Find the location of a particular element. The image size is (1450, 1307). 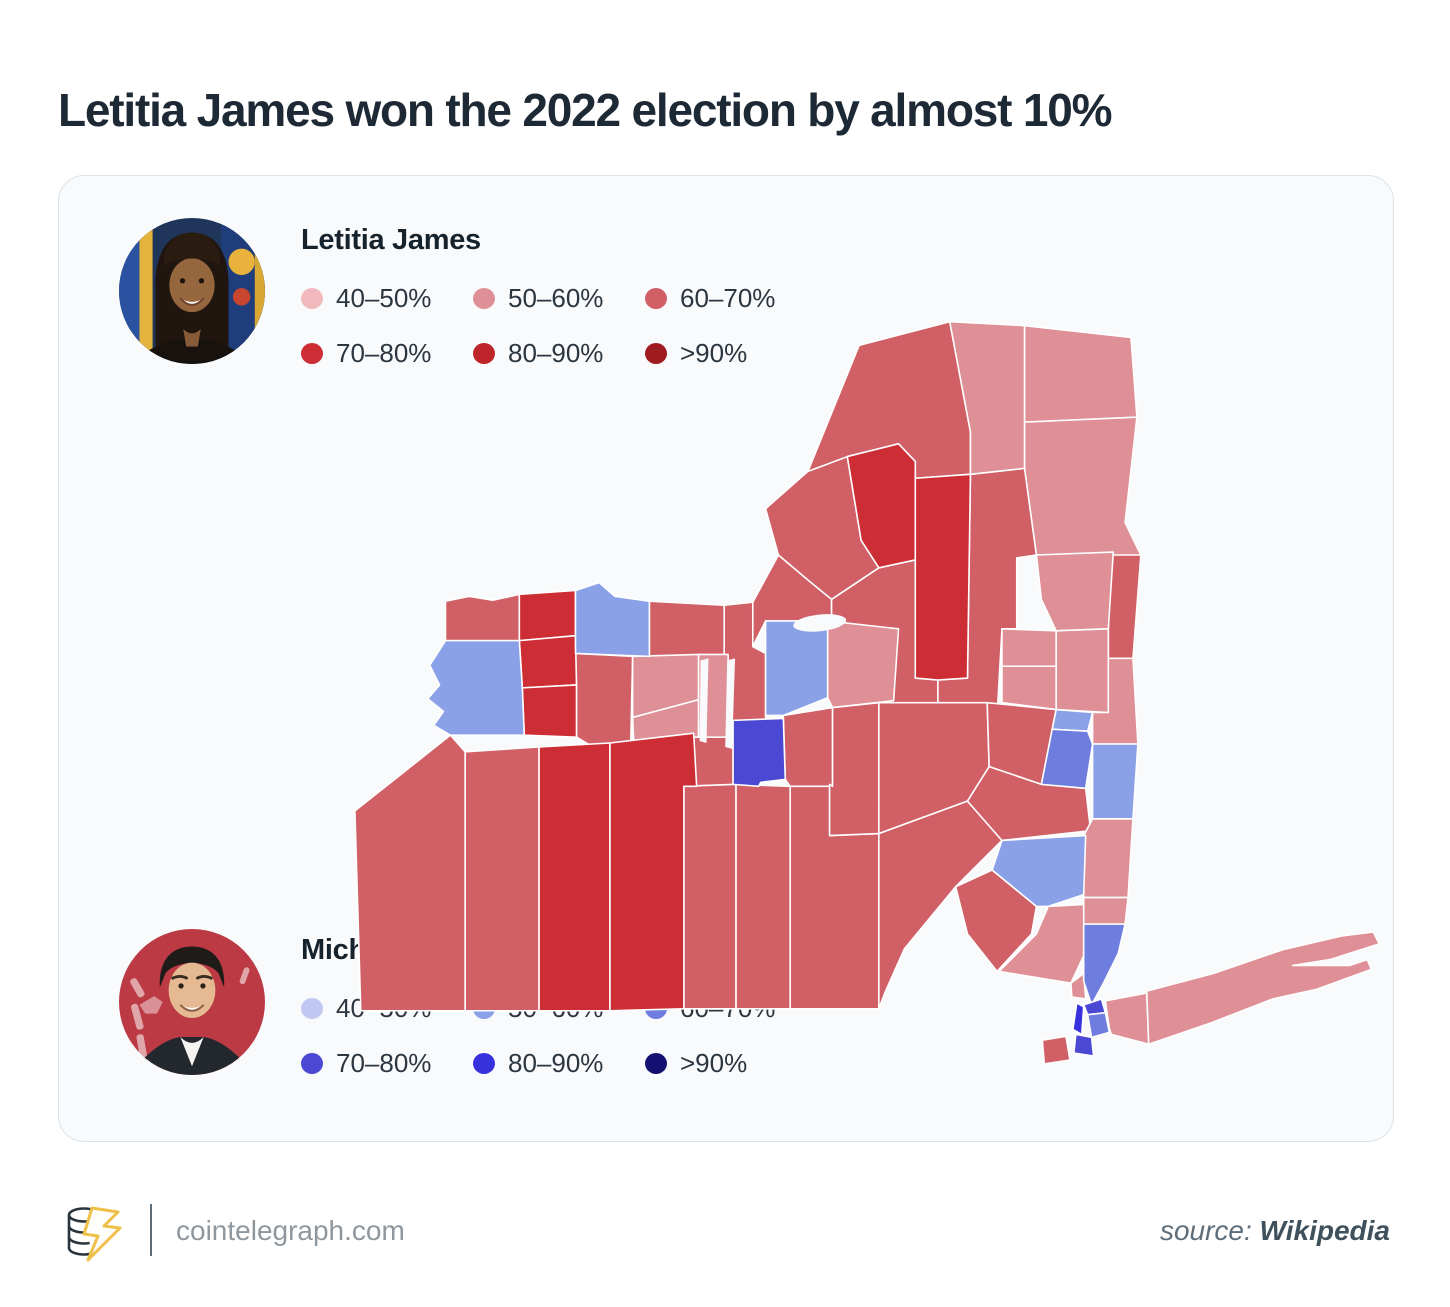

site-name: cointelegraph.com is located at coordinates (290, 1230).